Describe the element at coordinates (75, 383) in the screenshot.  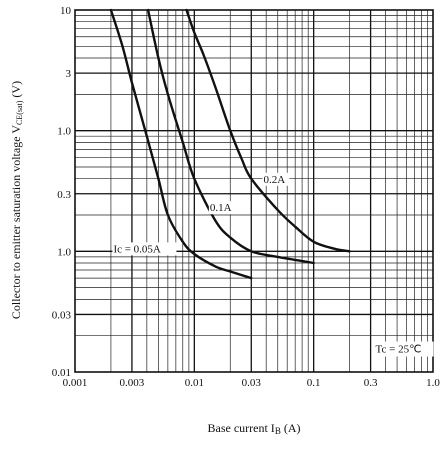
I see `x-tick-label: 0.001` at that location.